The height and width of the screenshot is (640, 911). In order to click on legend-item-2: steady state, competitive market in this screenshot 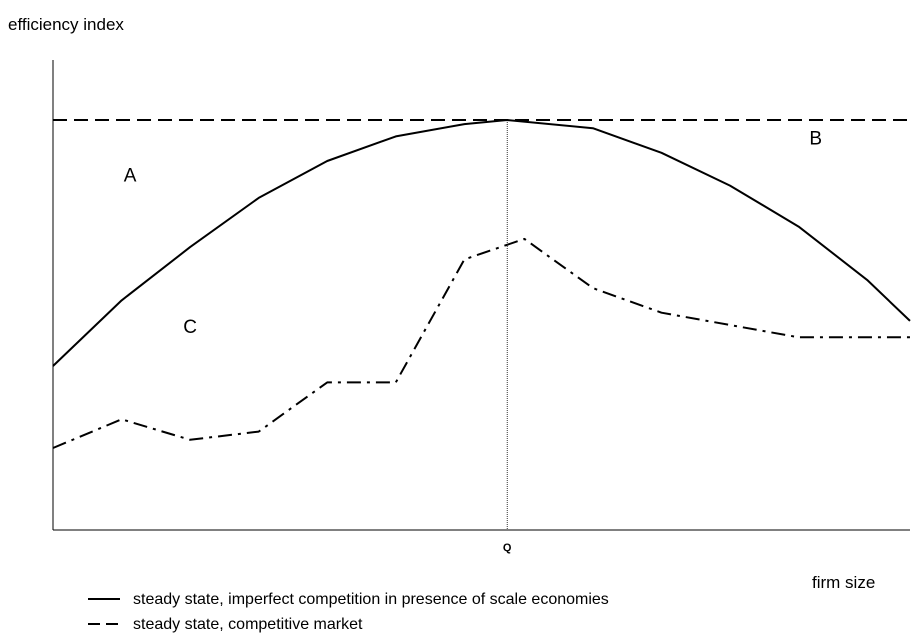, I will do `click(225, 624)`.